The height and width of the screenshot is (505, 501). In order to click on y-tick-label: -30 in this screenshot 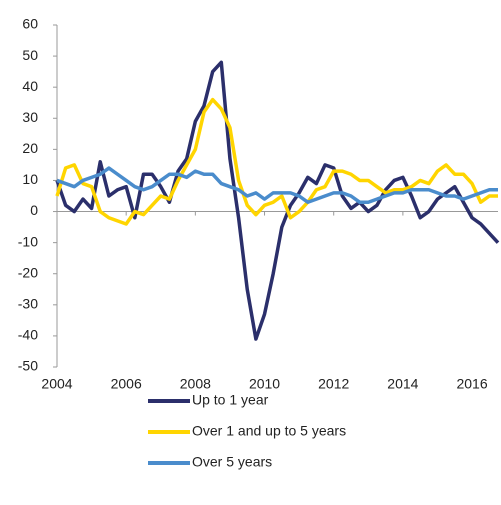, I will do `click(28, 304)`.